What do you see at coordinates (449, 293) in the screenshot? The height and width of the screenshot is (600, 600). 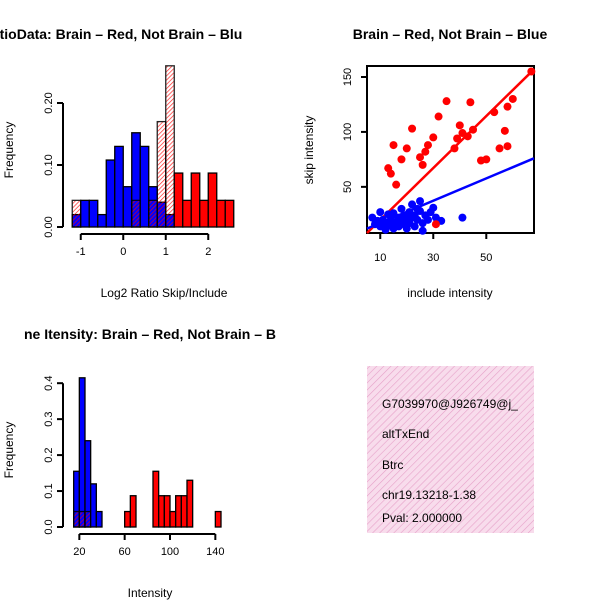 I see `scatter-xlabel: include intensity` at bounding box center [449, 293].